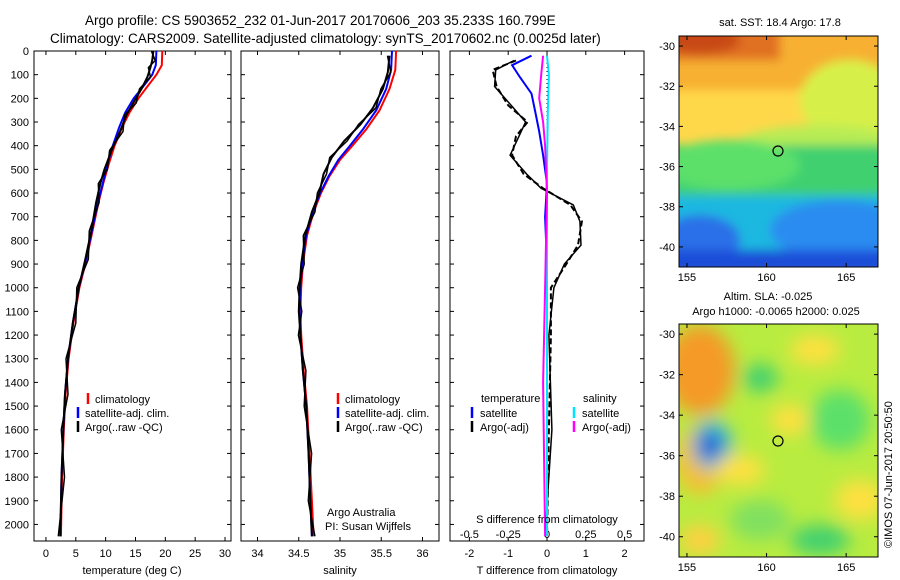  What do you see at coordinates (625, 554) in the screenshot?
I see `x-tick-label: 2` at bounding box center [625, 554].